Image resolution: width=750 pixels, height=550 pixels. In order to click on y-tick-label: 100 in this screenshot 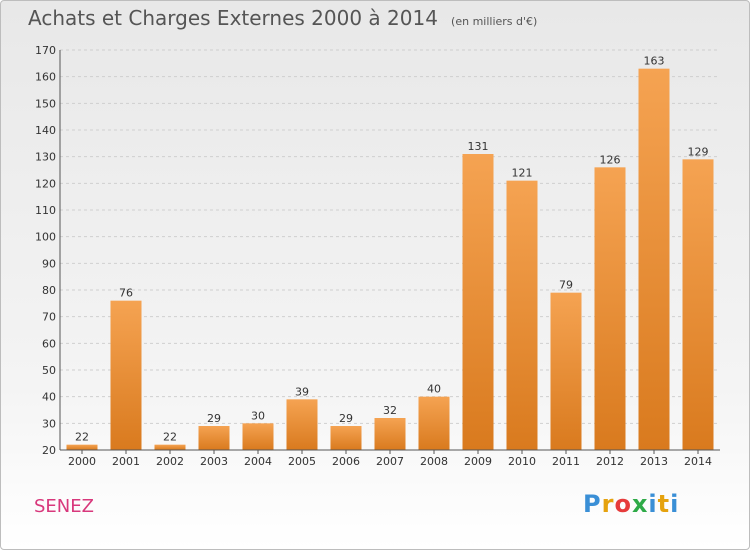, I will do `click(45, 237)`.